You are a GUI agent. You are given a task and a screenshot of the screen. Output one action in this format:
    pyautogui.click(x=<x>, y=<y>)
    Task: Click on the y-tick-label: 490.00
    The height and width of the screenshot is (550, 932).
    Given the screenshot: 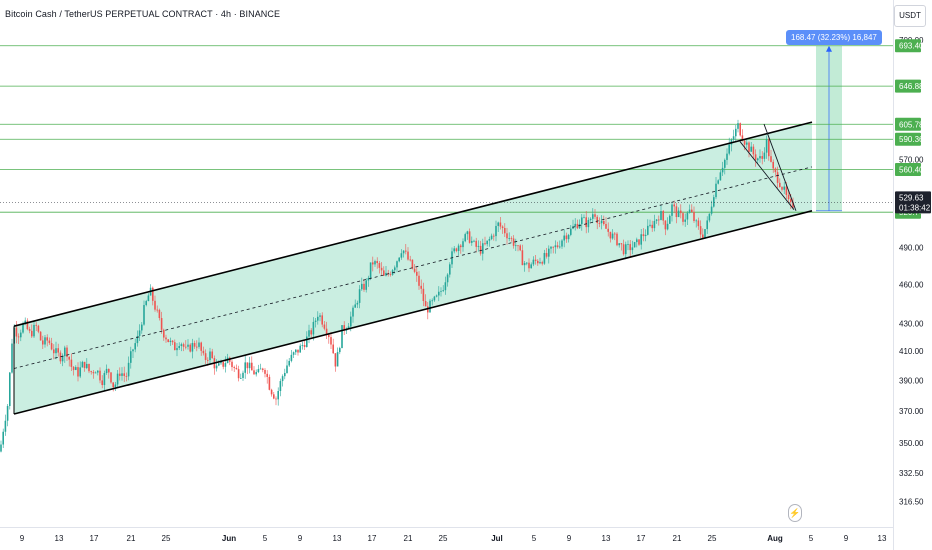 What is the action you would take?
    pyautogui.click(x=911, y=248)
    